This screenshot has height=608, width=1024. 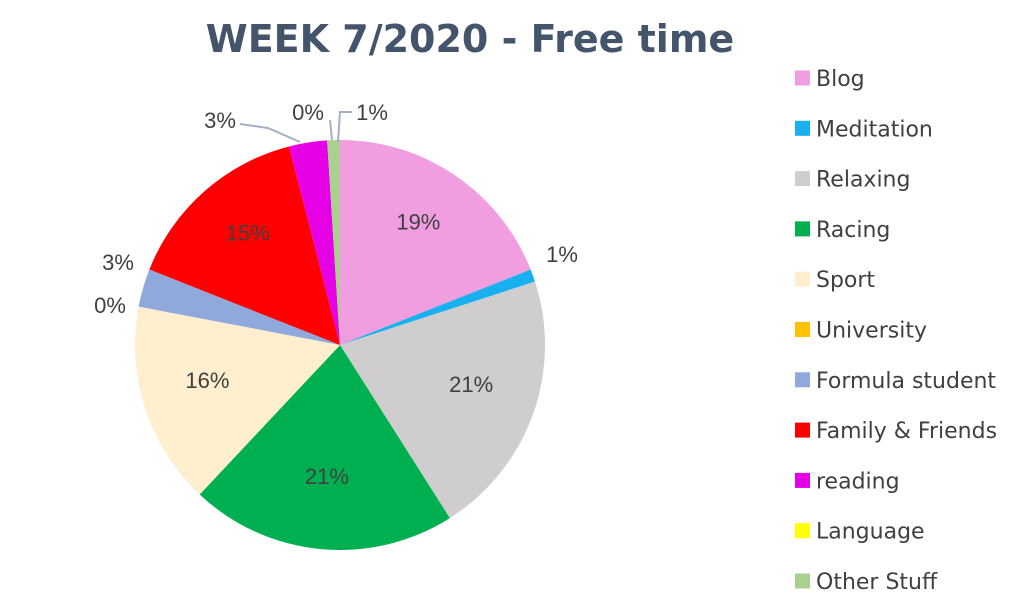 I want to click on legend-swatch-other-stuff, so click(x=802, y=581).